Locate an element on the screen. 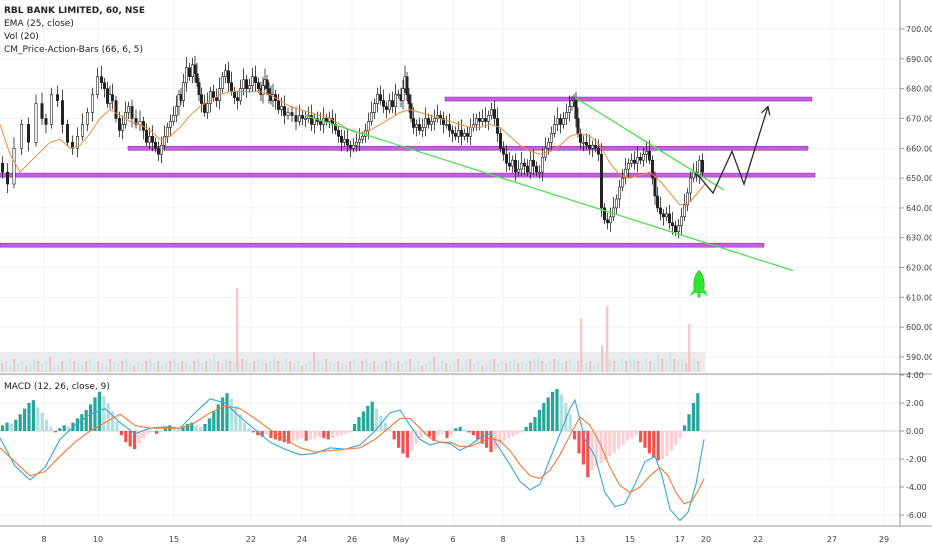  macd-signal-line is located at coordinates (352, 455).